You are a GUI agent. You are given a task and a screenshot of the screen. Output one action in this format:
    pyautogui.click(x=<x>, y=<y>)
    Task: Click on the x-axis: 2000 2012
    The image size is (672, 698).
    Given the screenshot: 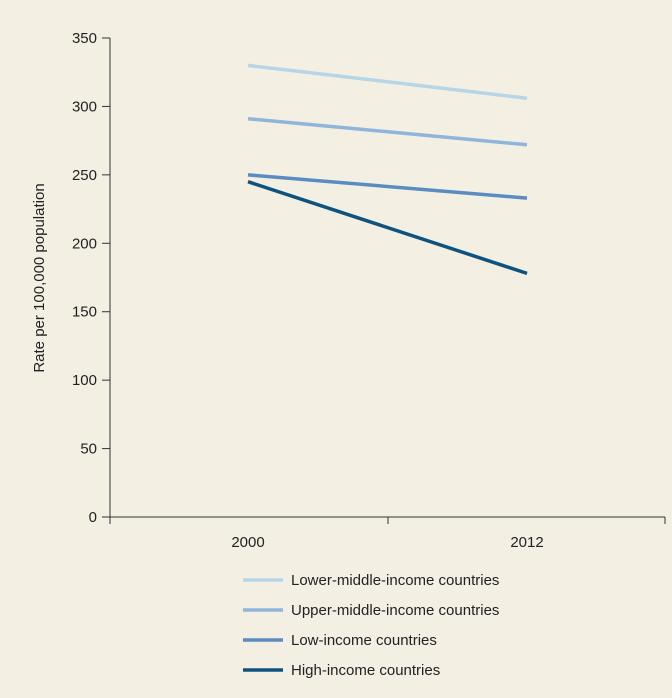 What is the action you would take?
    pyautogui.click(x=387, y=533)
    